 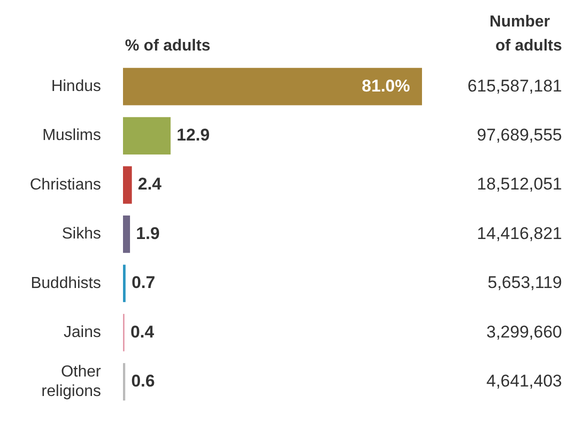 What do you see at coordinates (82, 333) in the screenshot?
I see `y-tick-label: Jains` at bounding box center [82, 333].